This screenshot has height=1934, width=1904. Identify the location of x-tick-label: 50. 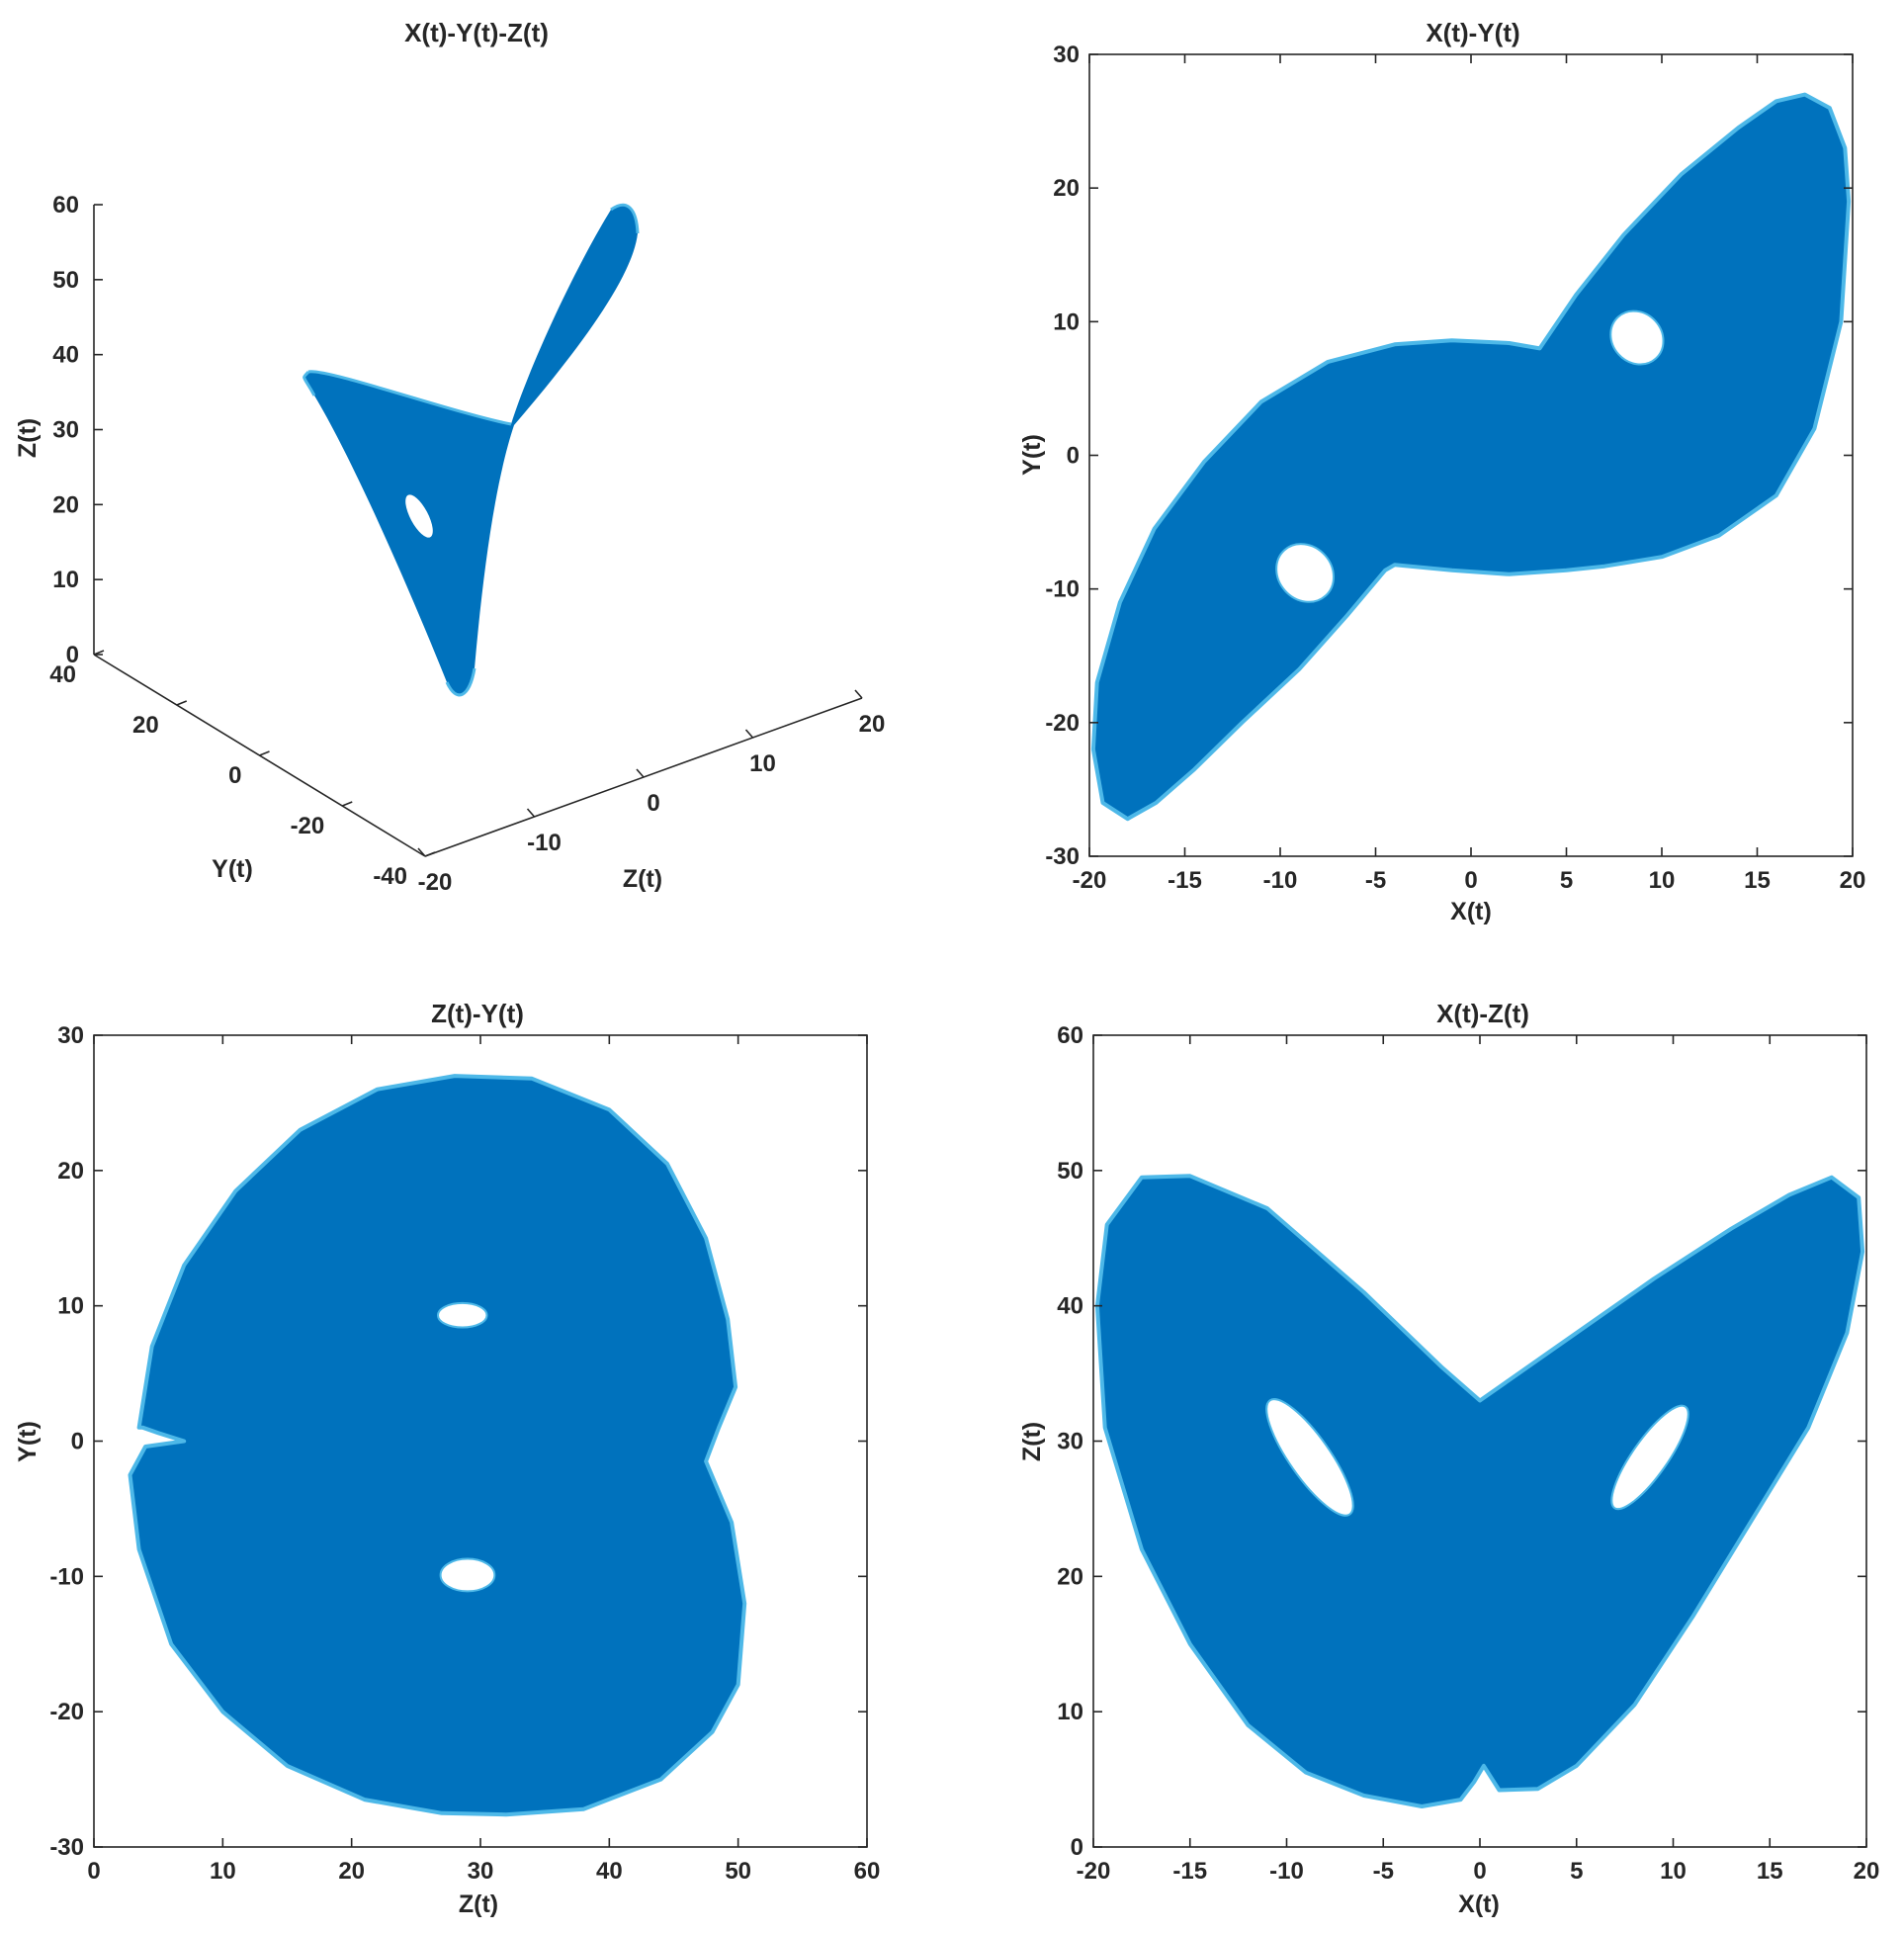
(738, 1871).